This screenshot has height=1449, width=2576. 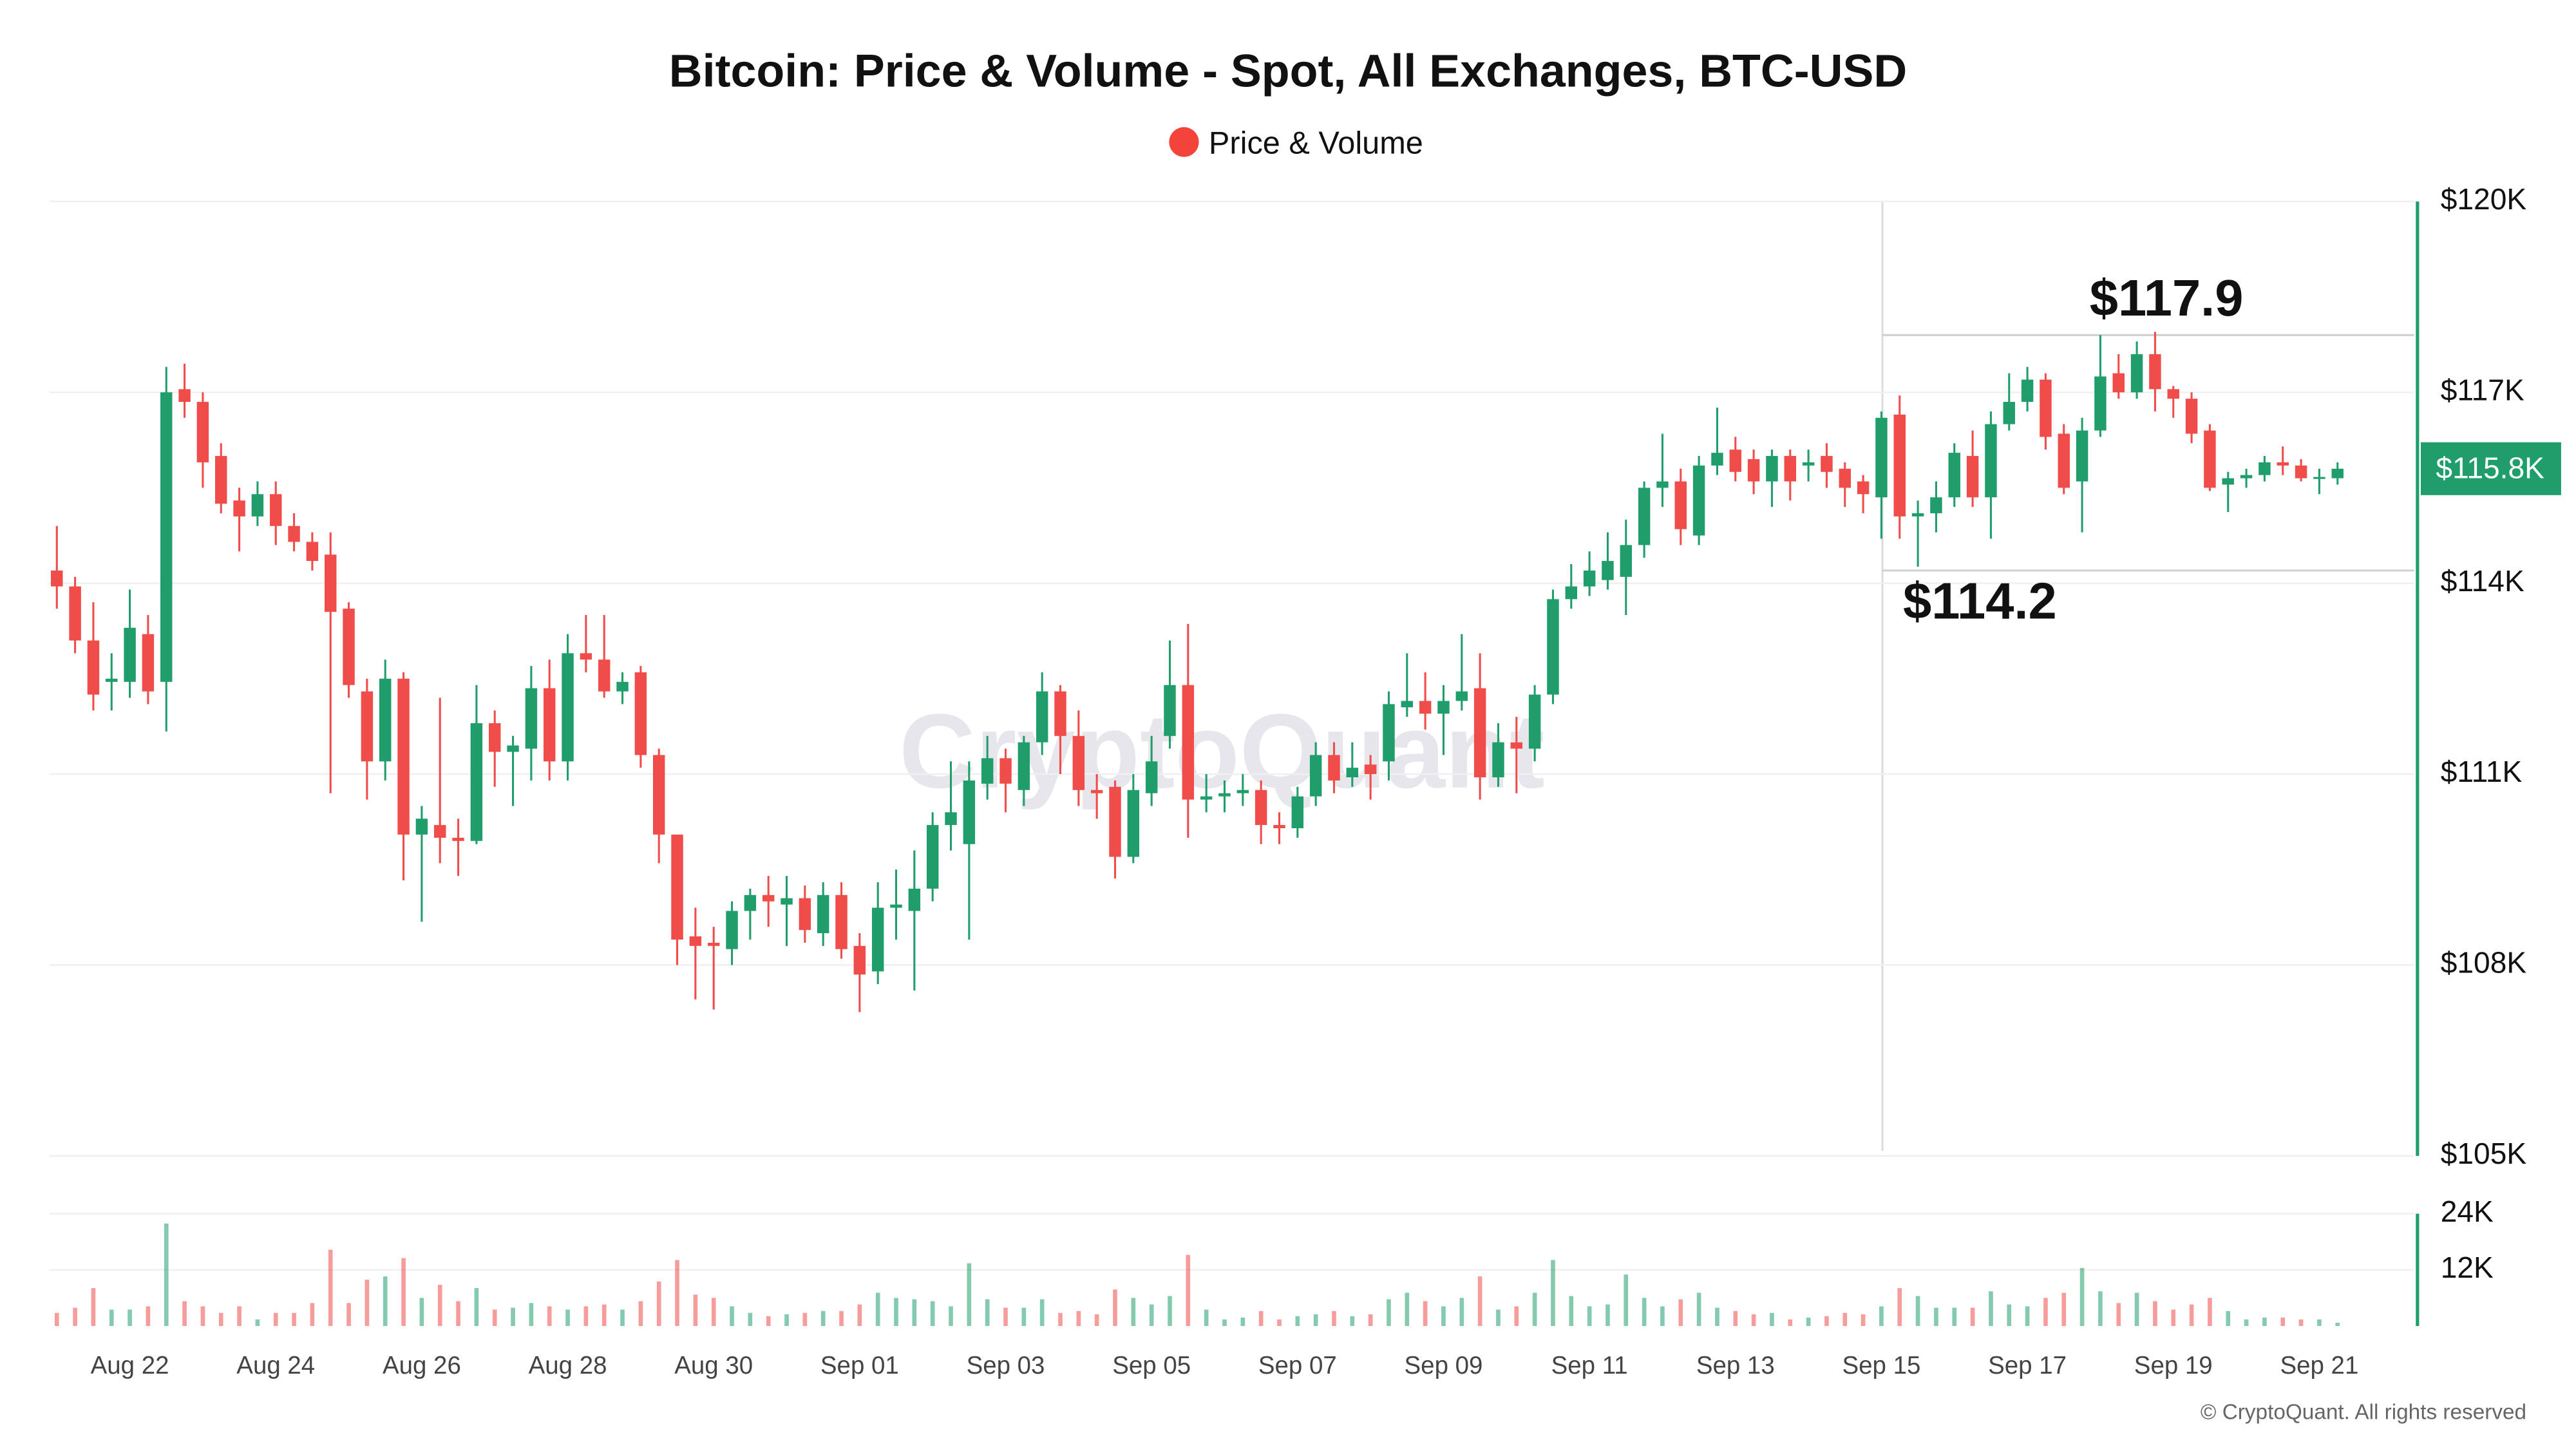 I want to click on annotation-label: $117.9, so click(x=2167, y=298).